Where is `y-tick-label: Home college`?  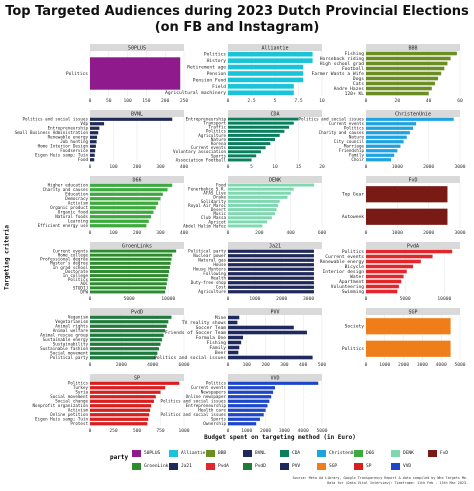 y-tick-label: Home college is located at coordinates (73, 255).